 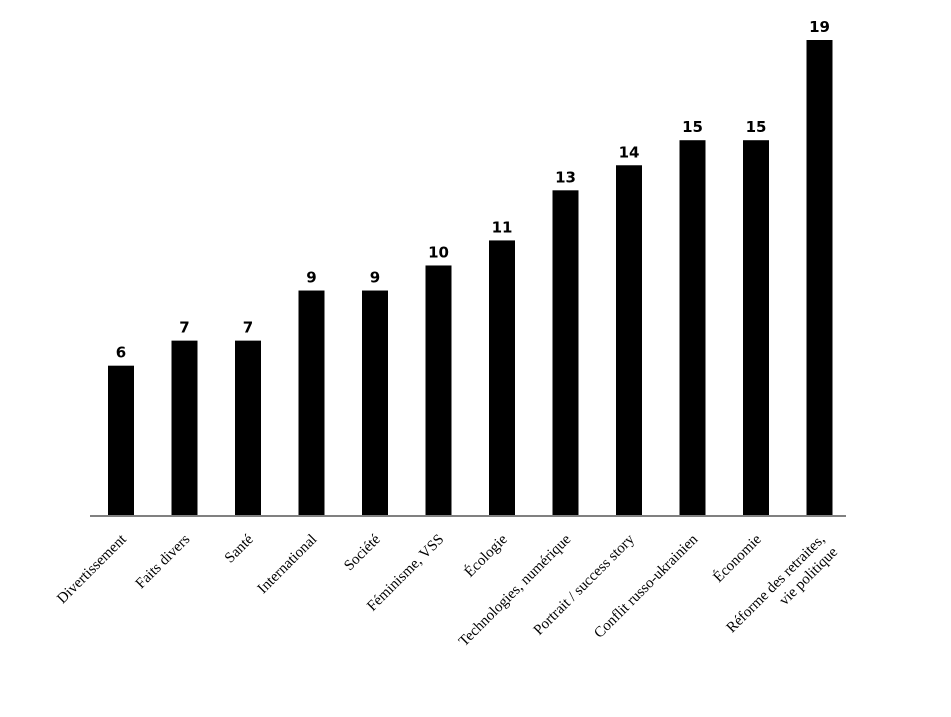 I want to click on category-label-10: Économie, so click(x=737, y=558).